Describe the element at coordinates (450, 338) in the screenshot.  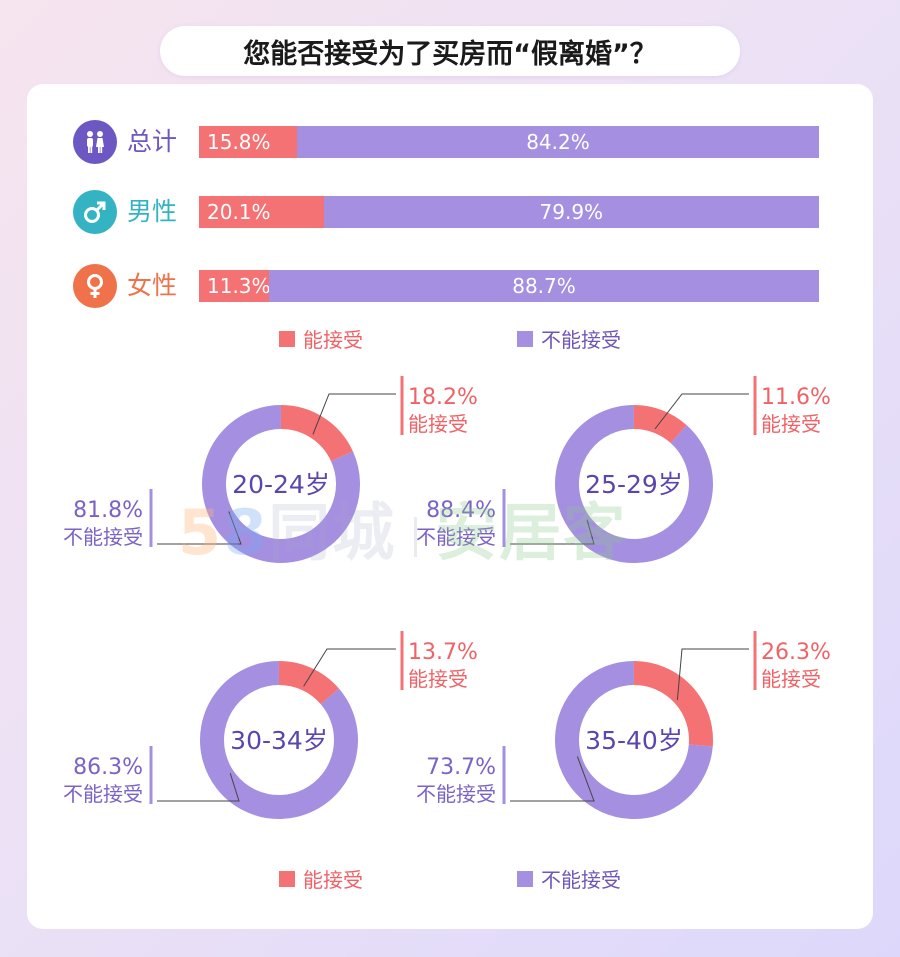
I see `legend-top: 能接受 不能接受` at that location.